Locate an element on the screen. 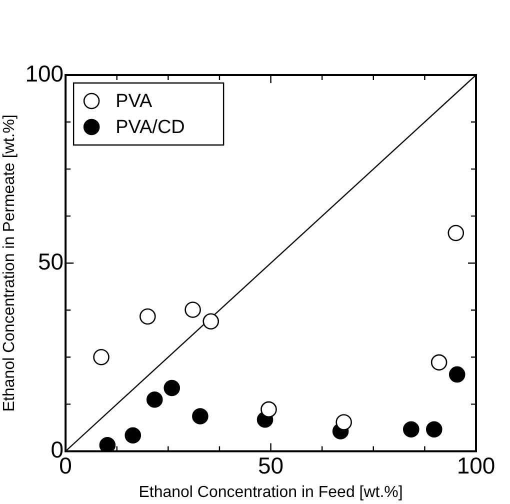  y-axis-title: Ethanol Concentration in Permeate [wt.%] is located at coordinates (9, 263).